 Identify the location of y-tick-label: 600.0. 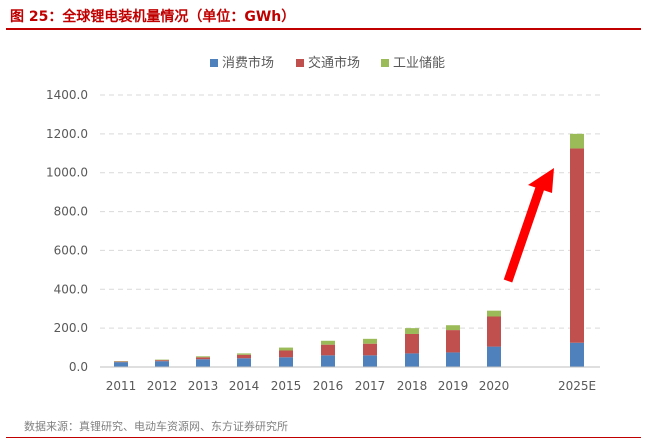
(71, 250).